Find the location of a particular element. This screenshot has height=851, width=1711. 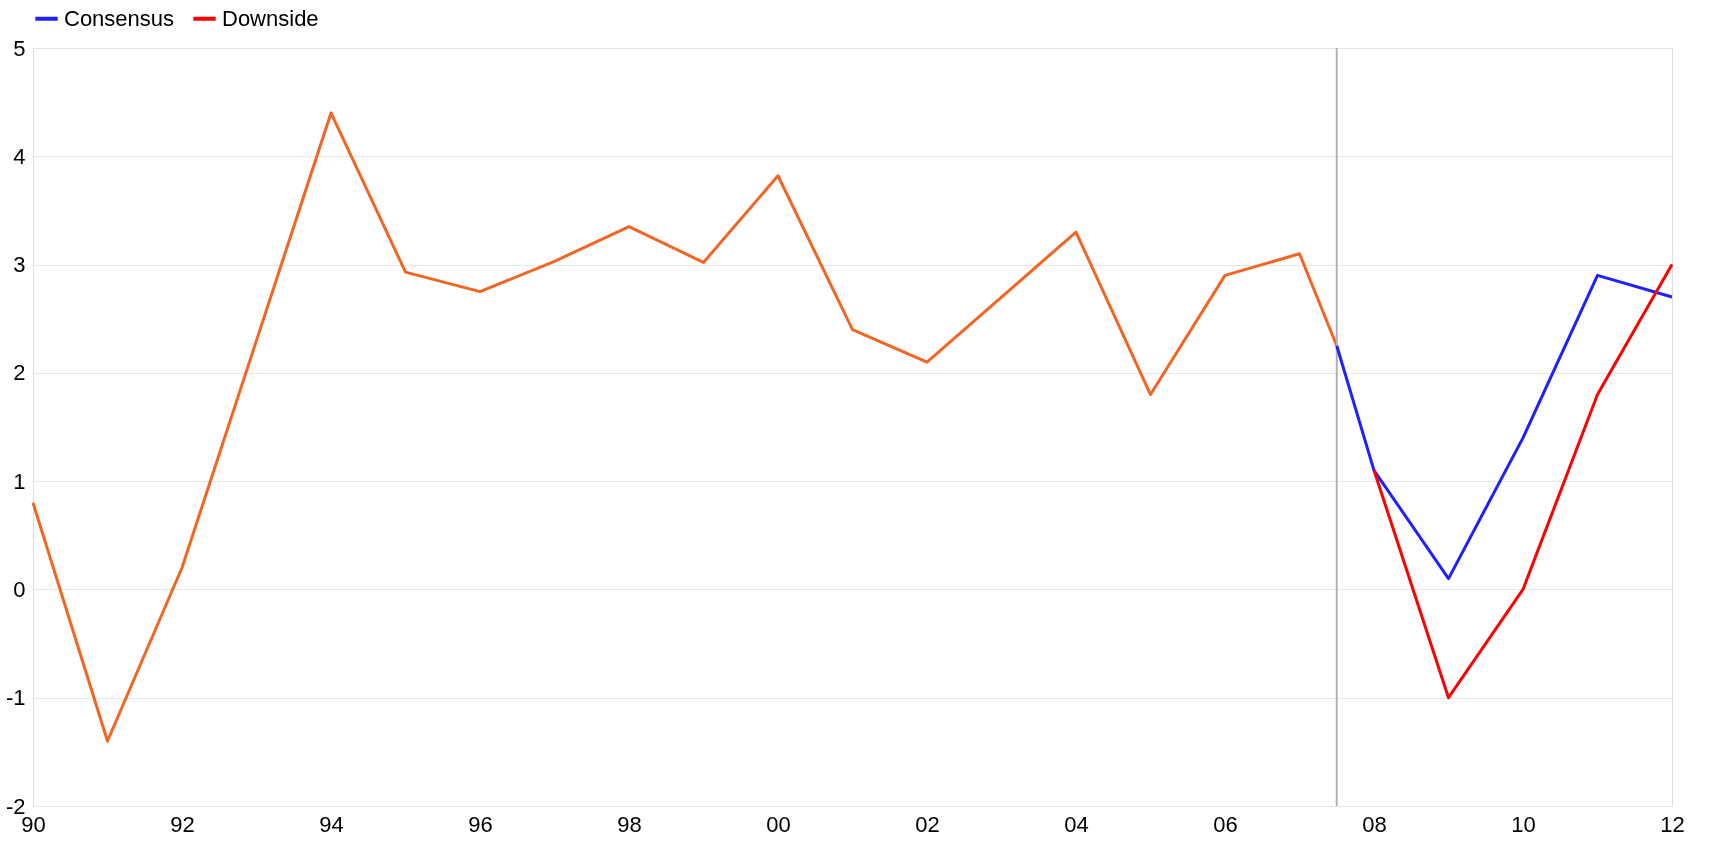

x-tick-label: 04 is located at coordinates (1076, 824).